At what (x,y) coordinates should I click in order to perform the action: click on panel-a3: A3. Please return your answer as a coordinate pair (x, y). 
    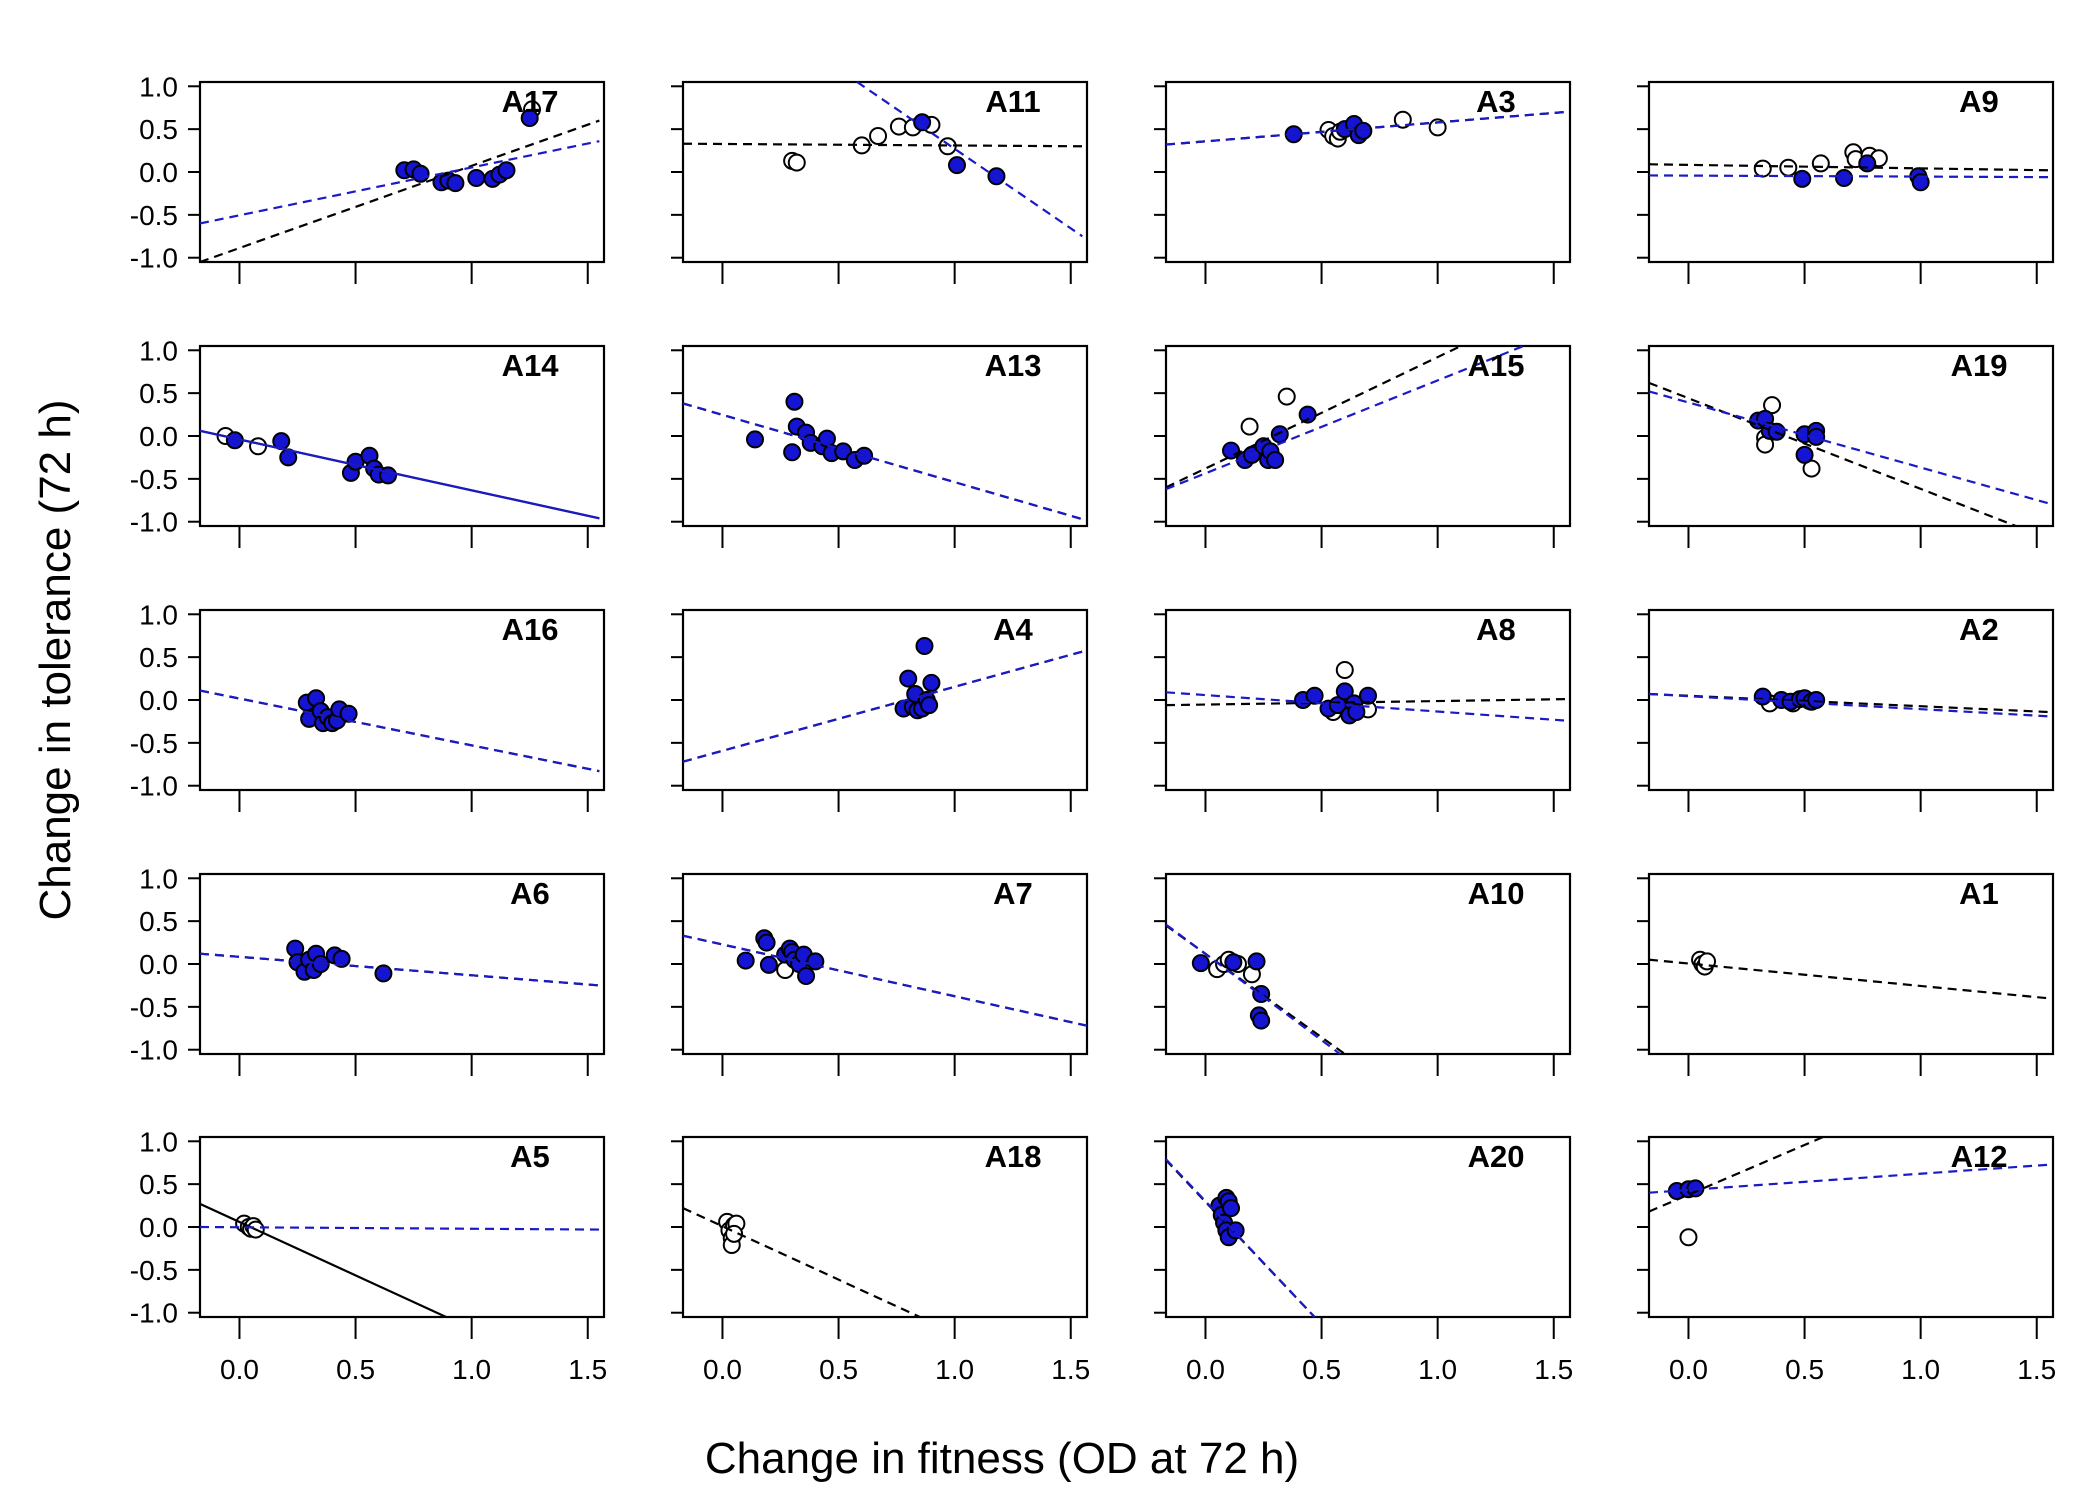
    Looking at the image, I should click on (1363, 182).